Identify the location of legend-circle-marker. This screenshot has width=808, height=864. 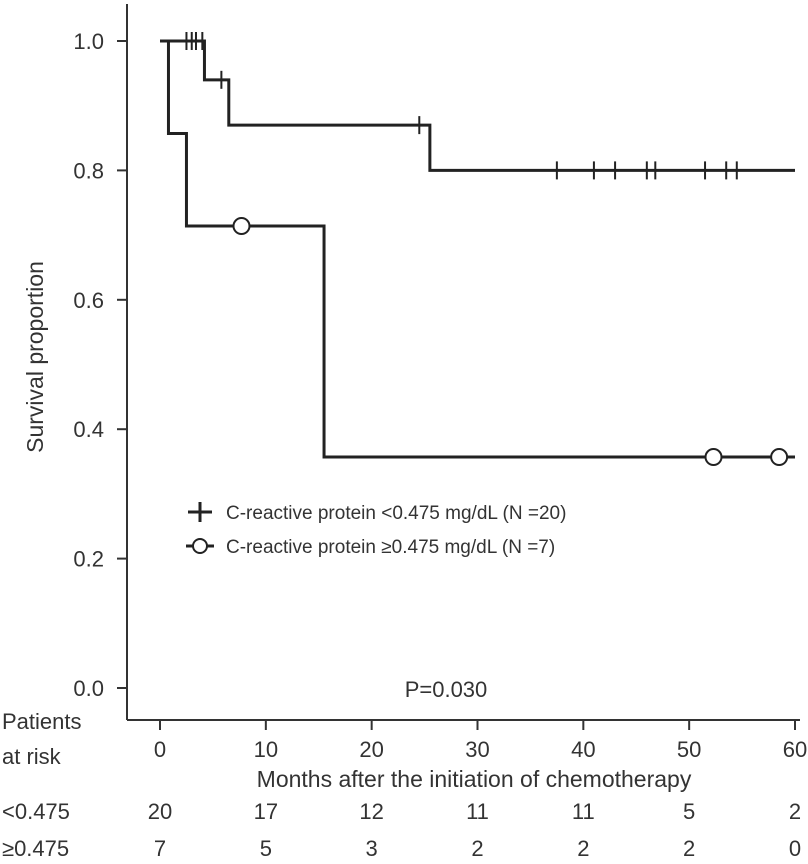
(200, 546).